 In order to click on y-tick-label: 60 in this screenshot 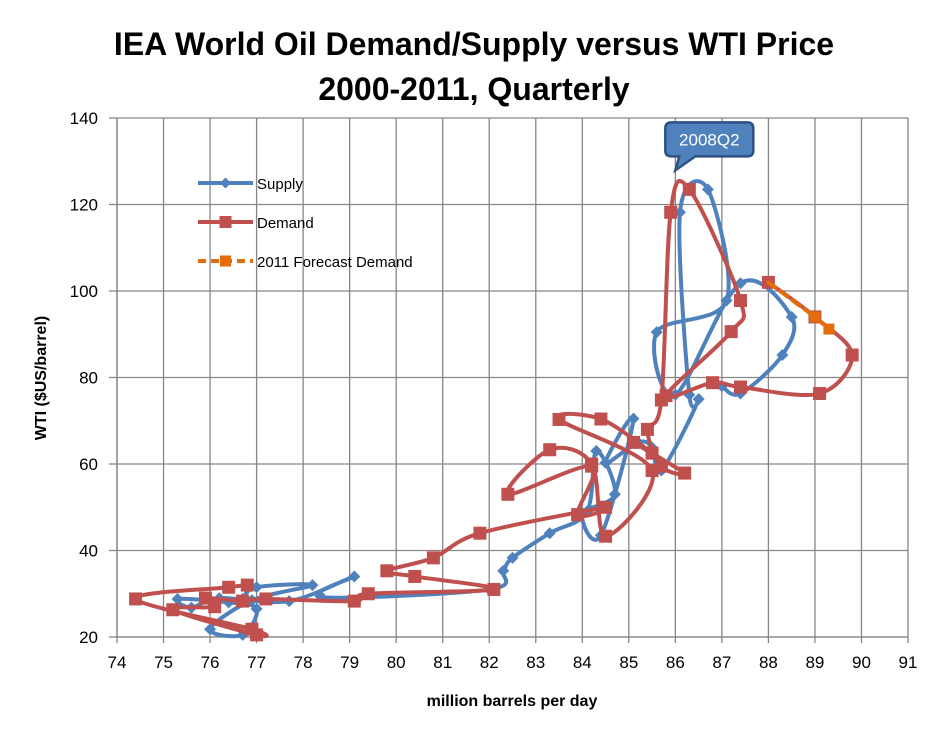, I will do `click(88, 464)`.